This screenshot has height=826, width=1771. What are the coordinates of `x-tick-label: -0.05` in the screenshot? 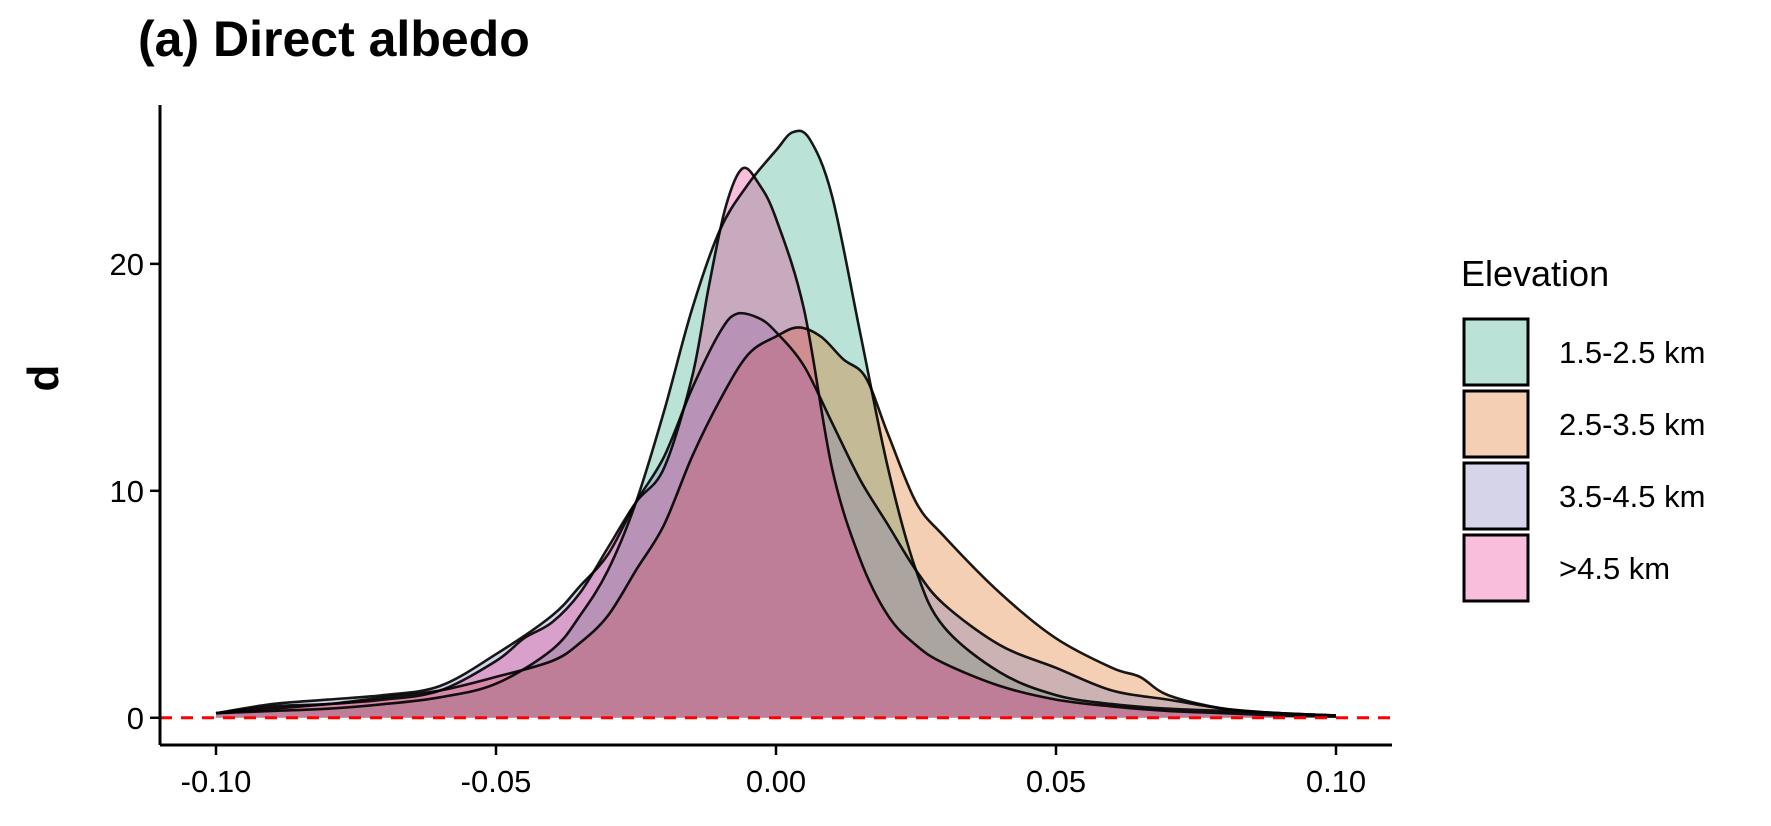 It's located at (496, 781).